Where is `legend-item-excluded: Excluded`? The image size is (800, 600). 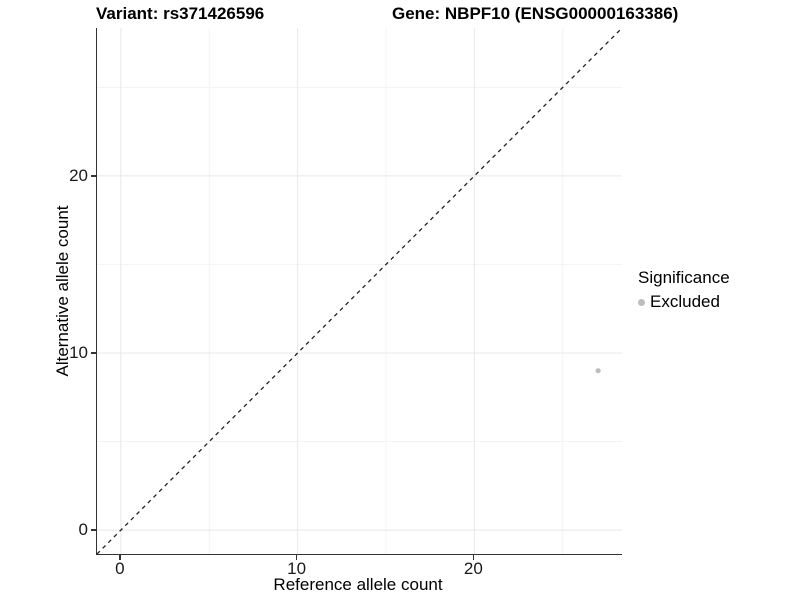
legend-item-excluded: Excluded is located at coordinates (684, 302).